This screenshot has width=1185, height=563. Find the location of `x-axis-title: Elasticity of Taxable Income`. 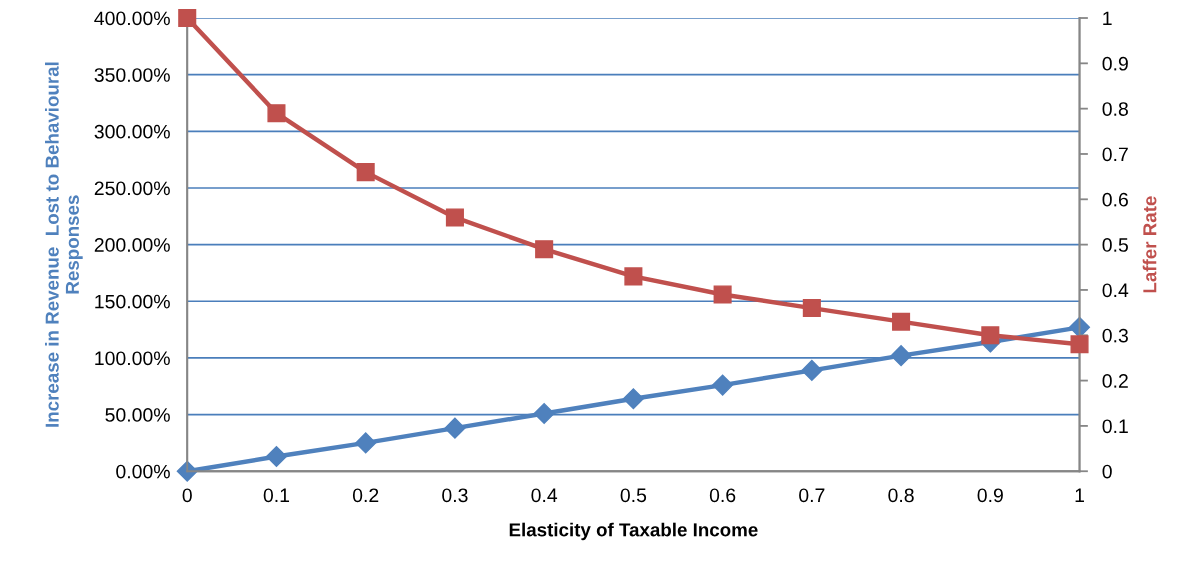

x-axis-title: Elasticity of Taxable Income is located at coordinates (633, 531).